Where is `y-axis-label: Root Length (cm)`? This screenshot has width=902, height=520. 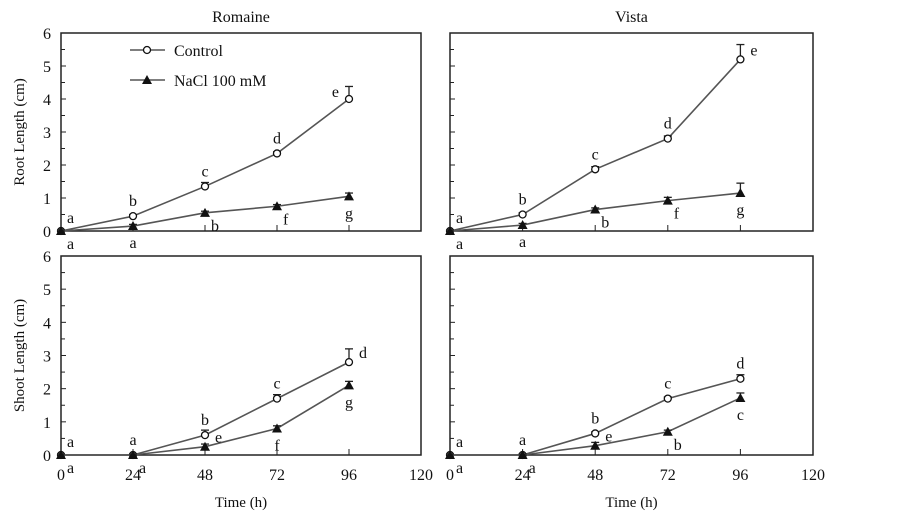 y-axis-label: Root Length (cm) is located at coordinates (20, 131).